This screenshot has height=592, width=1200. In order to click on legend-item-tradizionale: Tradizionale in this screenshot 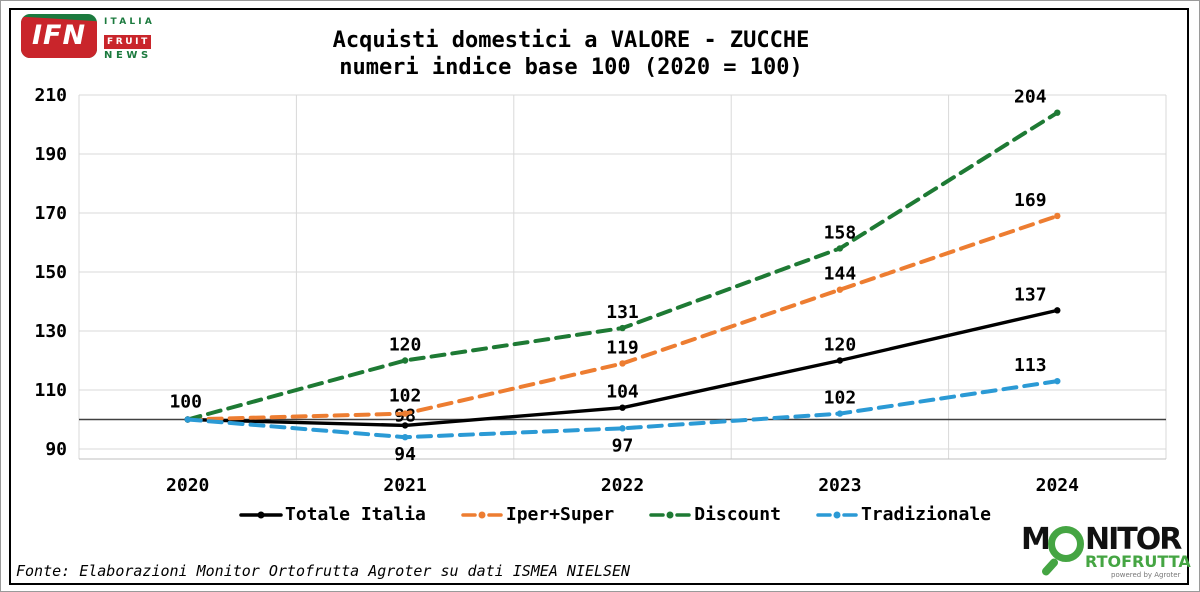, I will do `click(903, 514)`.